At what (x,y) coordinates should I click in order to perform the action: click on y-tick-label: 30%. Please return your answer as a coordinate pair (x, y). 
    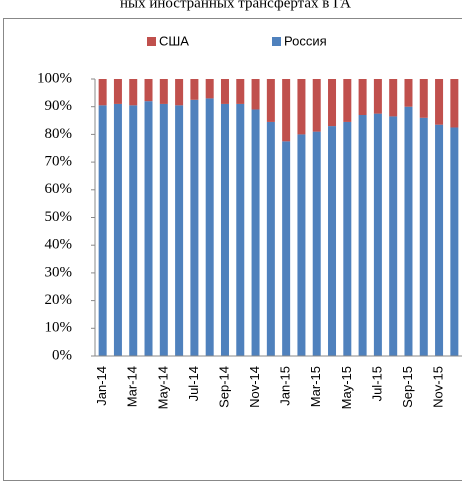
    Looking at the image, I should click on (59, 272).